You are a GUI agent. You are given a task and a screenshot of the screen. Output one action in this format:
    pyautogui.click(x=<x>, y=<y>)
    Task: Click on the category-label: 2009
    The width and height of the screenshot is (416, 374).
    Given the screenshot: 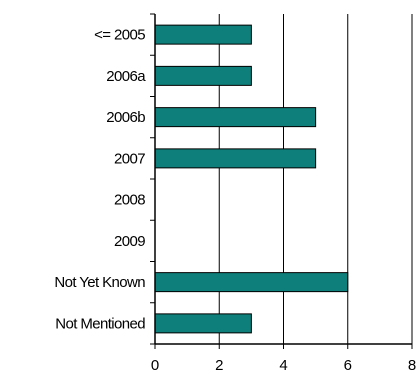 What is the action you would take?
    pyautogui.click(x=129, y=241)
    